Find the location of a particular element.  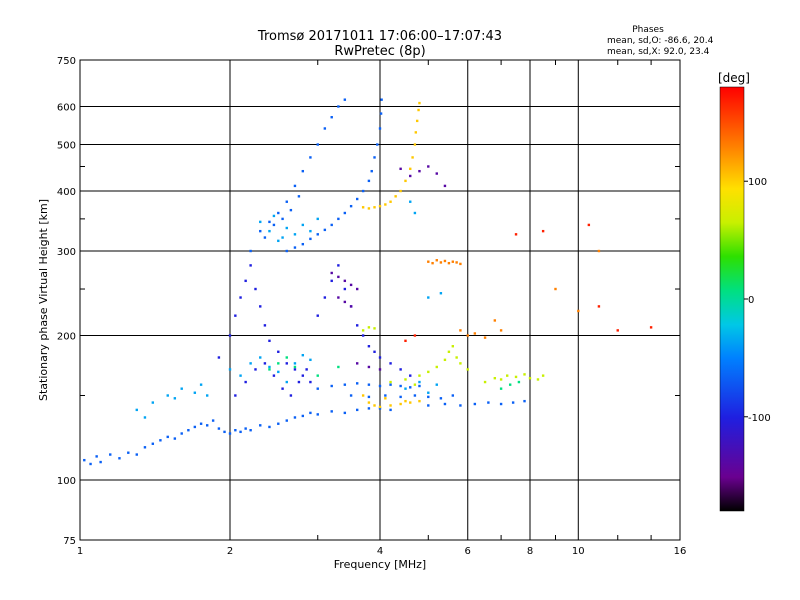

chart-subtitle: RwPretec (8p) is located at coordinates (379, 51).